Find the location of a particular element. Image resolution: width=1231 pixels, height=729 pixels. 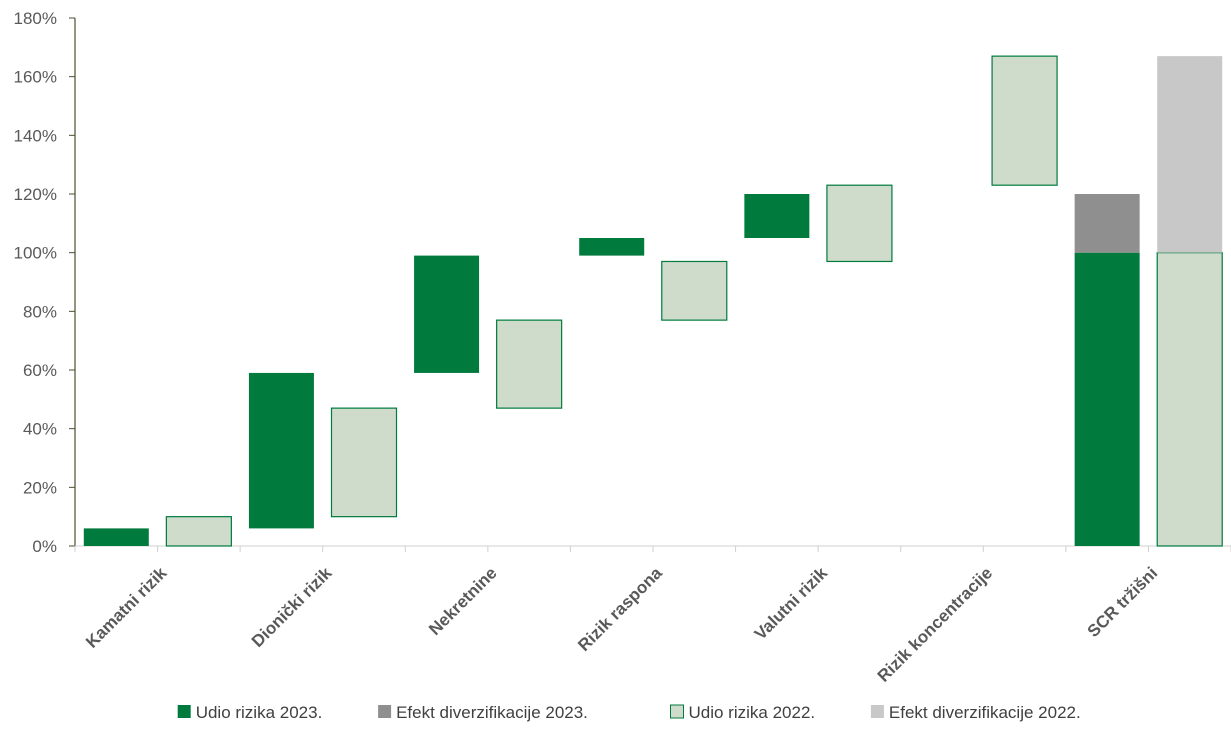

legend-label: Udio rizika 2022. is located at coordinates (752, 712).